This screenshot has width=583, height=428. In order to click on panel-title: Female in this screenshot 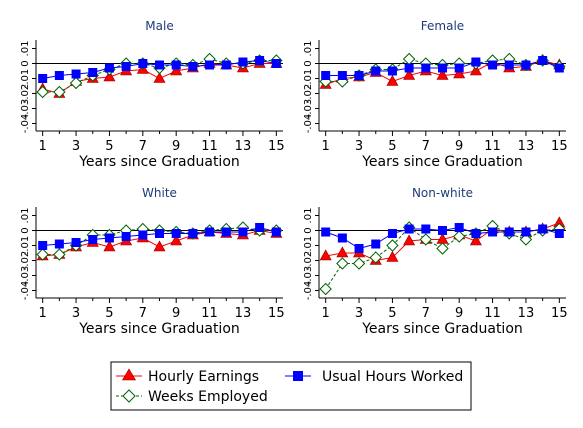, I will do `click(442, 26)`.